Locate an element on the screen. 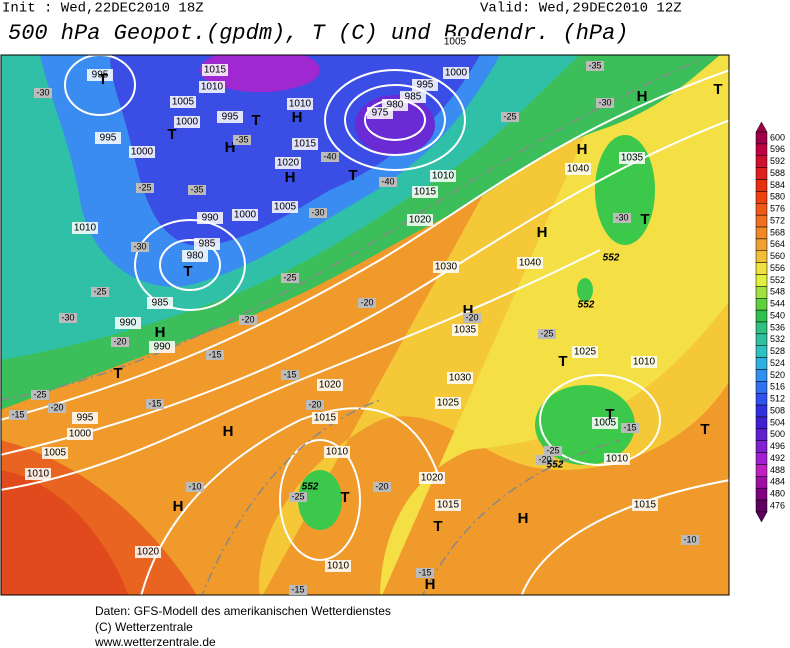 The image size is (790, 648). pressure-label: 1005 is located at coordinates (55, 453).